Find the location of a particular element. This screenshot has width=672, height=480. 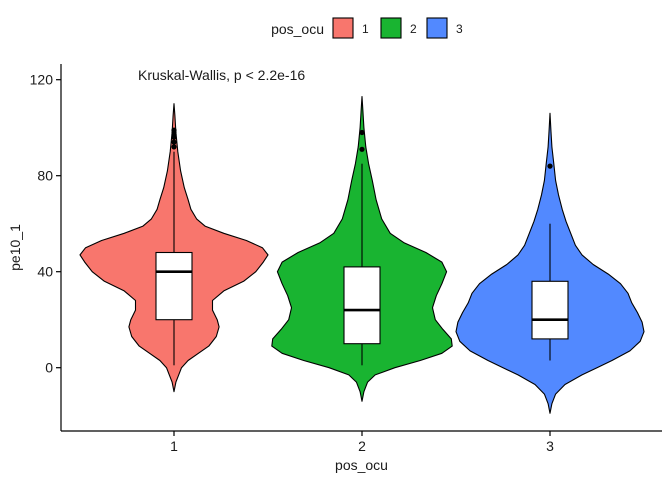

legend-label-1: 1 is located at coordinates (365, 29).